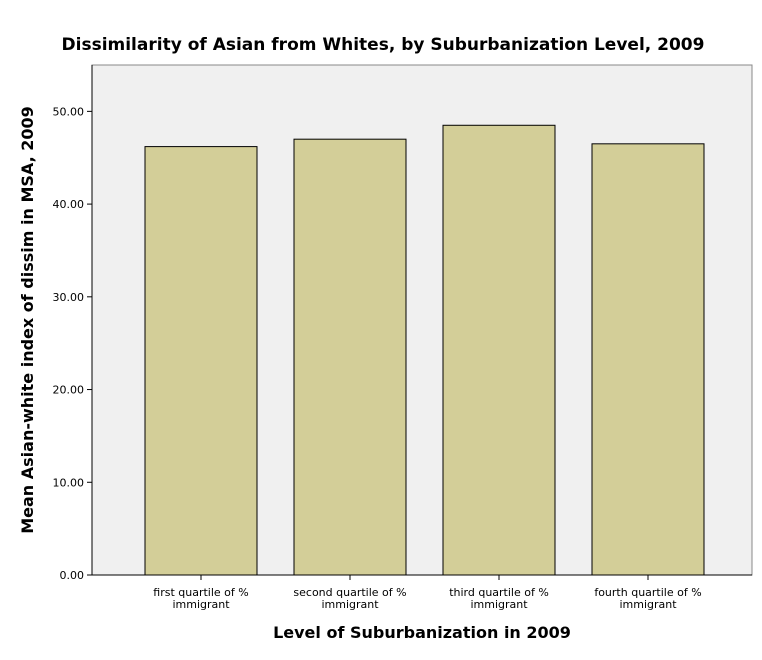 The height and width of the screenshot is (660, 762). Describe the element at coordinates (69, 204) in the screenshot. I see `y-tick-label-4: 40.00` at that location.